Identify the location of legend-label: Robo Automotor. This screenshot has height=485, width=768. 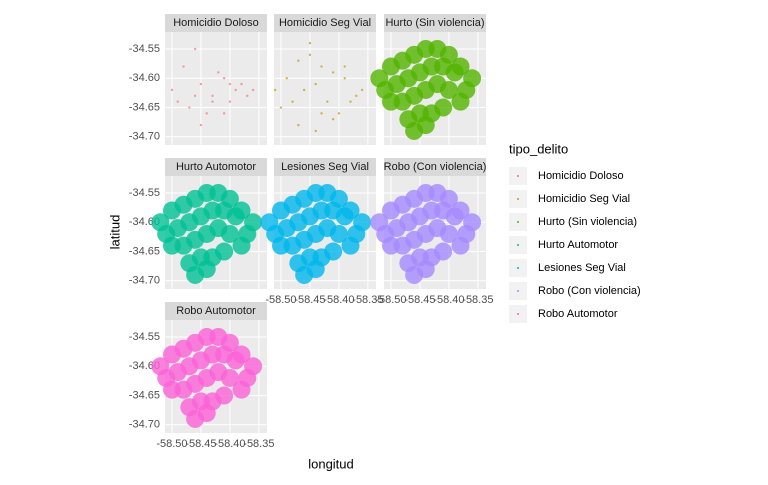
(578, 314).